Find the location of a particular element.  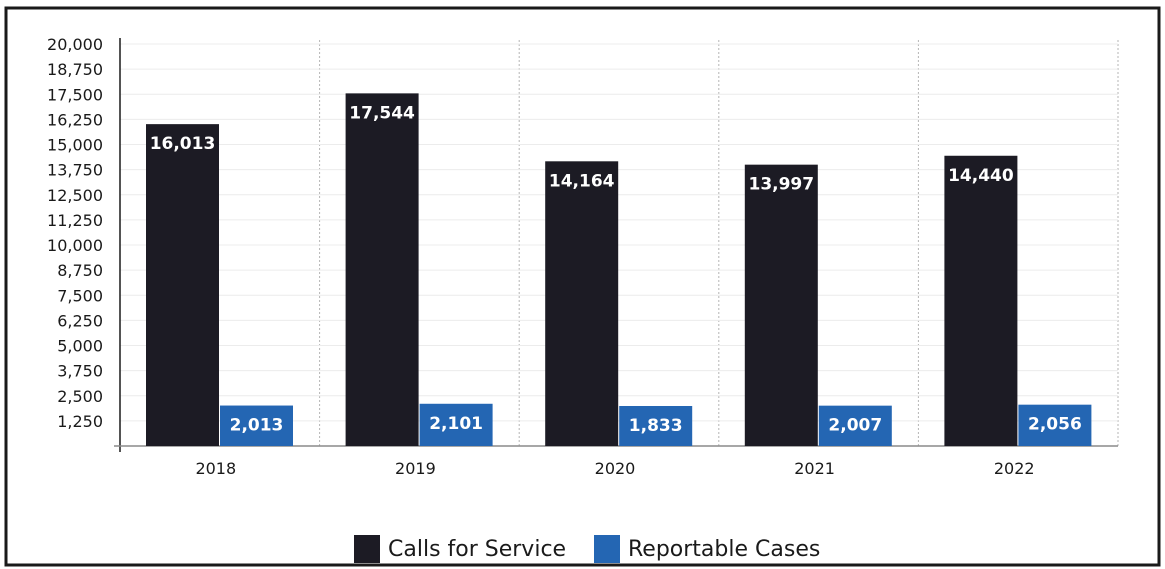

x-category-label: 2018 is located at coordinates (215, 468).